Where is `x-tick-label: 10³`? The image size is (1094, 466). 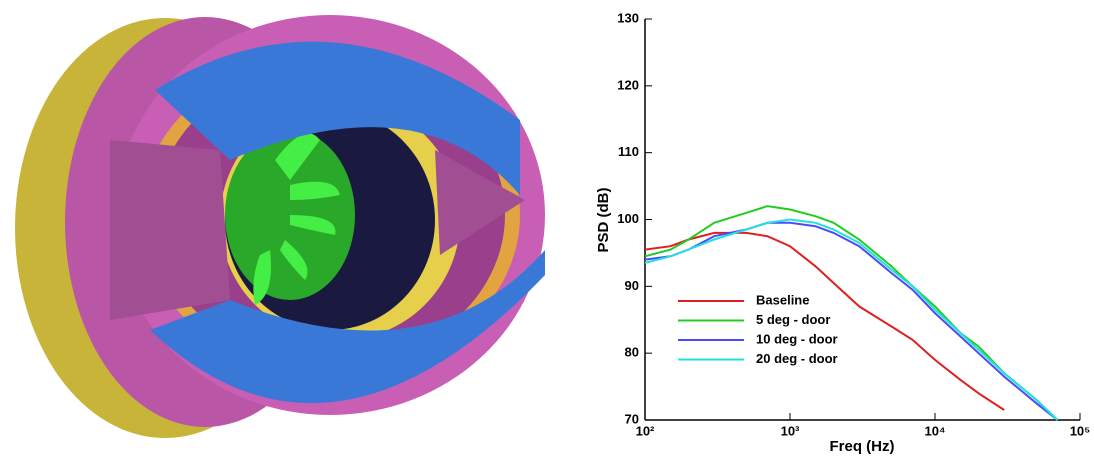 x-tick-label: 10³ is located at coordinates (790, 430).